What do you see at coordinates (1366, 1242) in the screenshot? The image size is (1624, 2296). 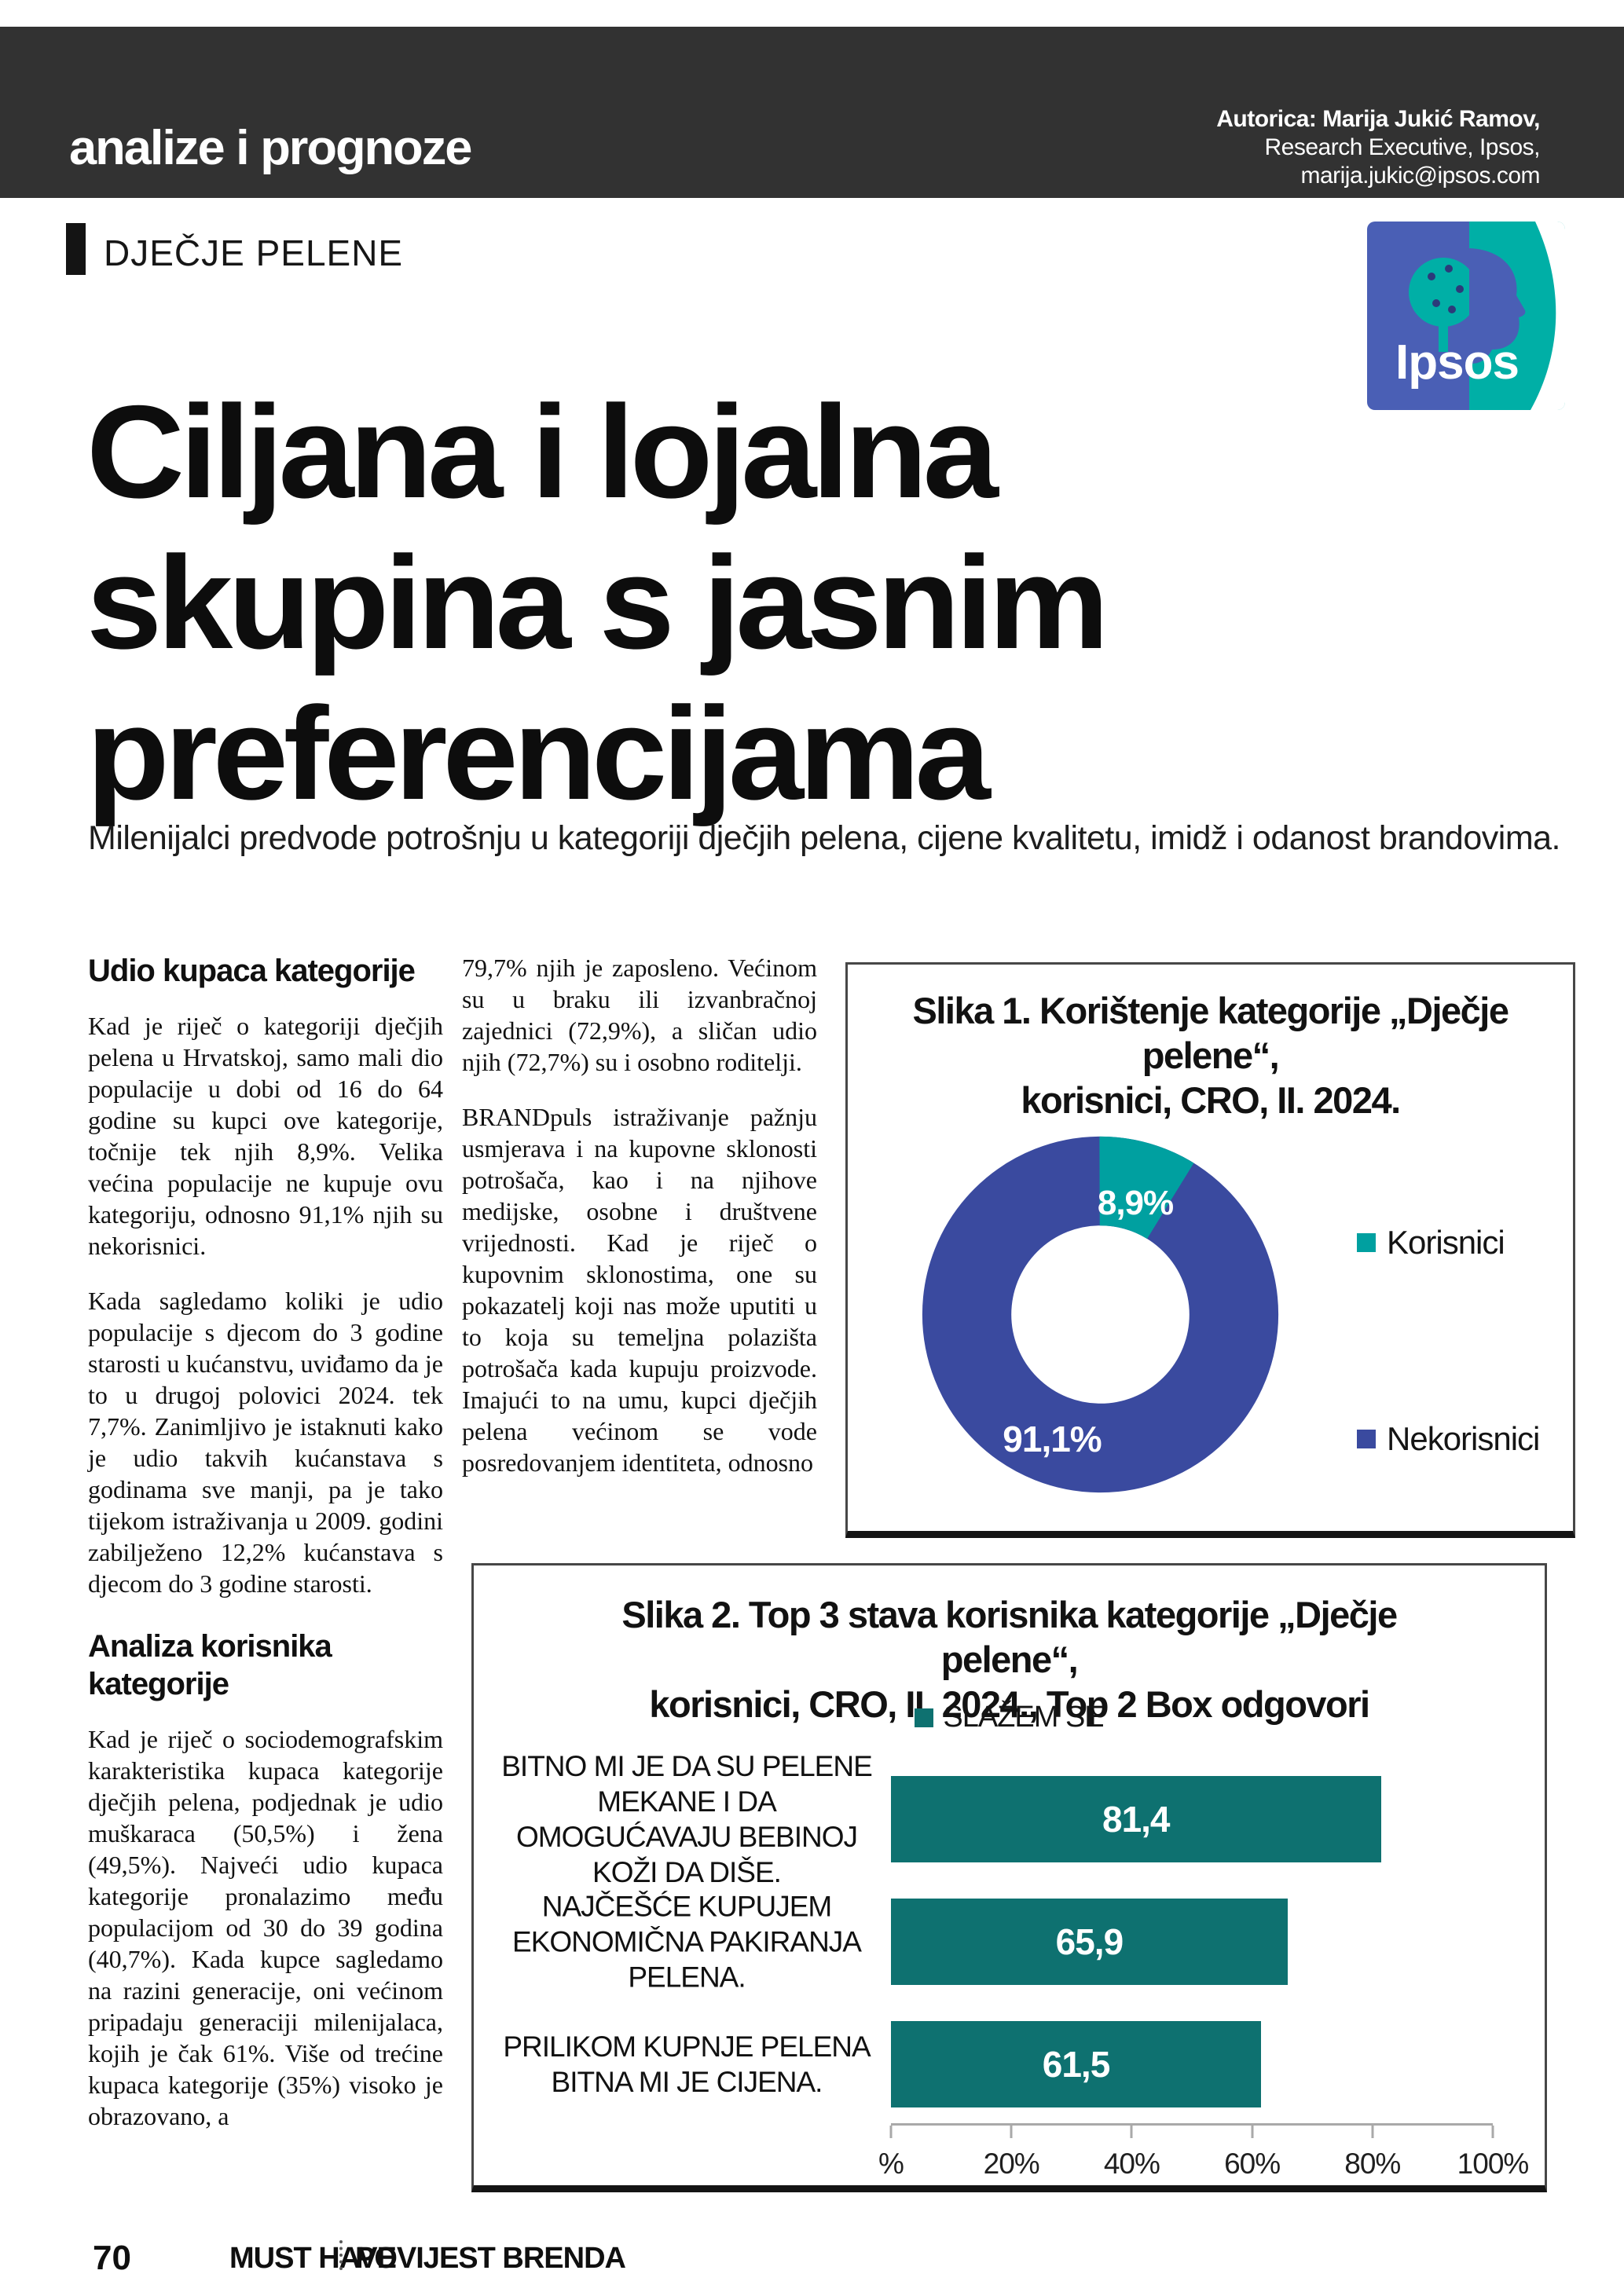 I see `legend-swatch-korisnici` at bounding box center [1366, 1242].